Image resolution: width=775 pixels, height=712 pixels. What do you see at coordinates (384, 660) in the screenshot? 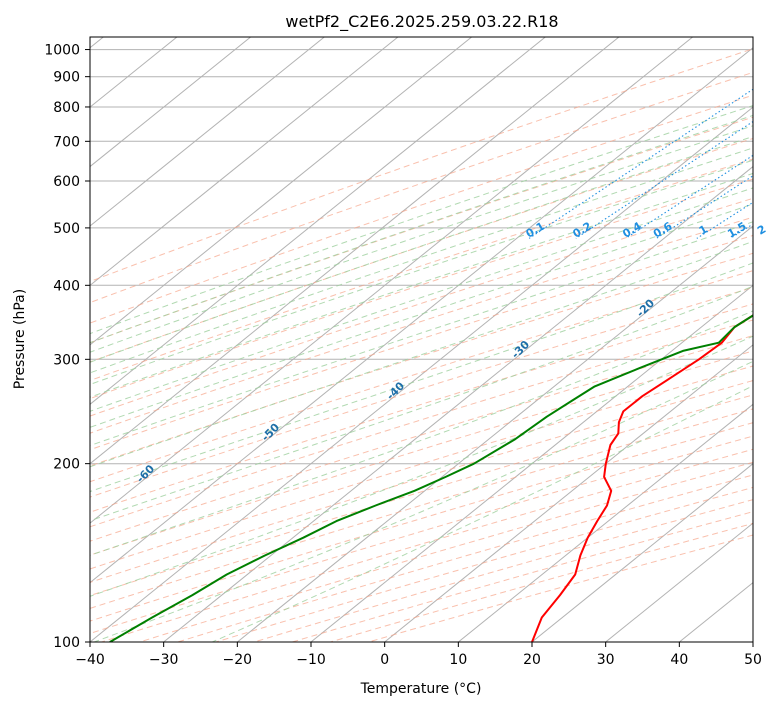
I see `x-tick-label: 0` at bounding box center [384, 660].